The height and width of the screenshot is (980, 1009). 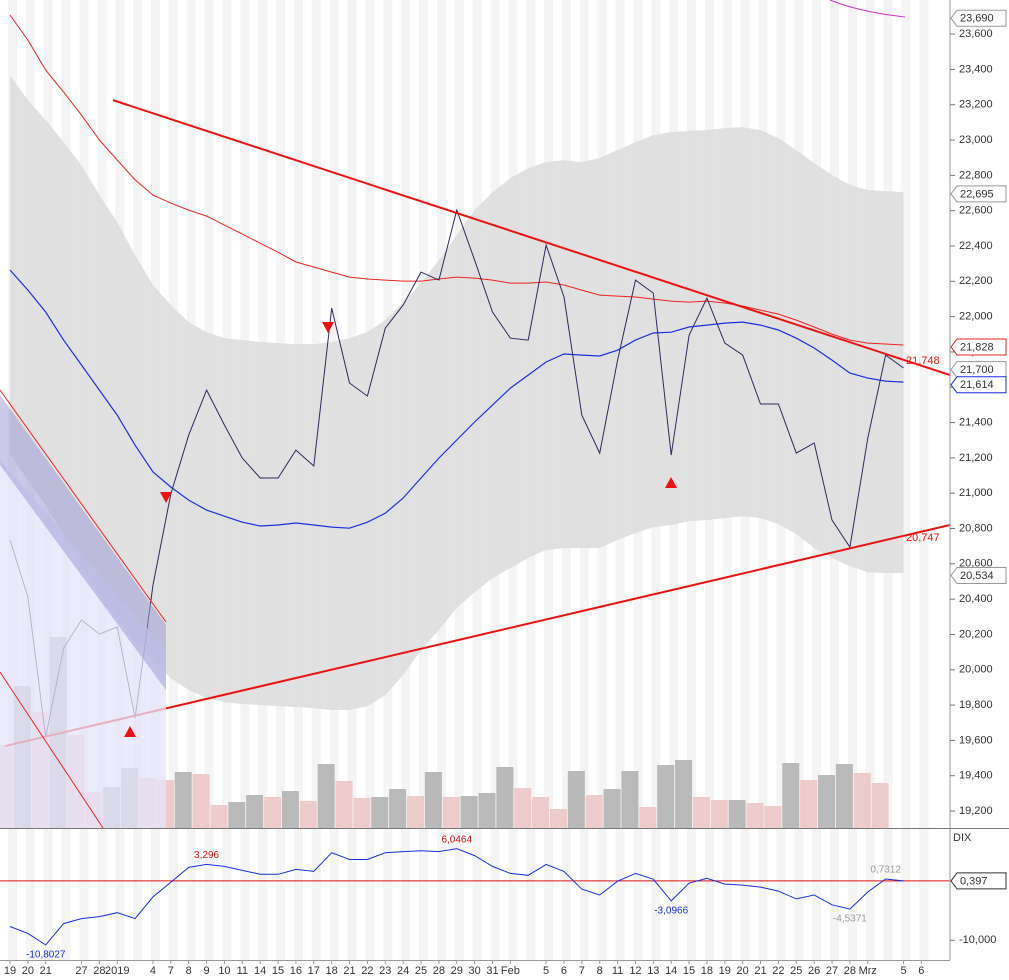 What do you see at coordinates (976, 634) in the screenshot?
I see `y-tick-label: 20,200` at bounding box center [976, 634].